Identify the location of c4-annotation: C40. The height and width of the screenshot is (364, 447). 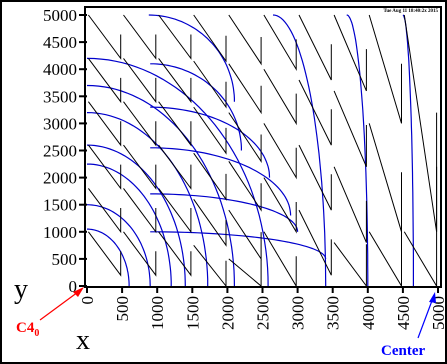
(50, 313).